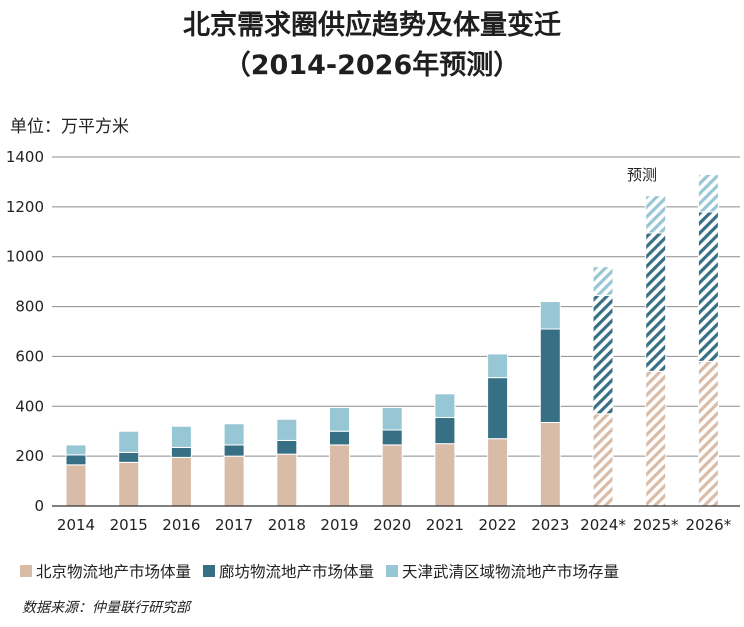 This screenshot has width=744, height=627. Describe the element at coordinates (181, 452) in the screenshot. I see `bar-langfang-2016` at that location.